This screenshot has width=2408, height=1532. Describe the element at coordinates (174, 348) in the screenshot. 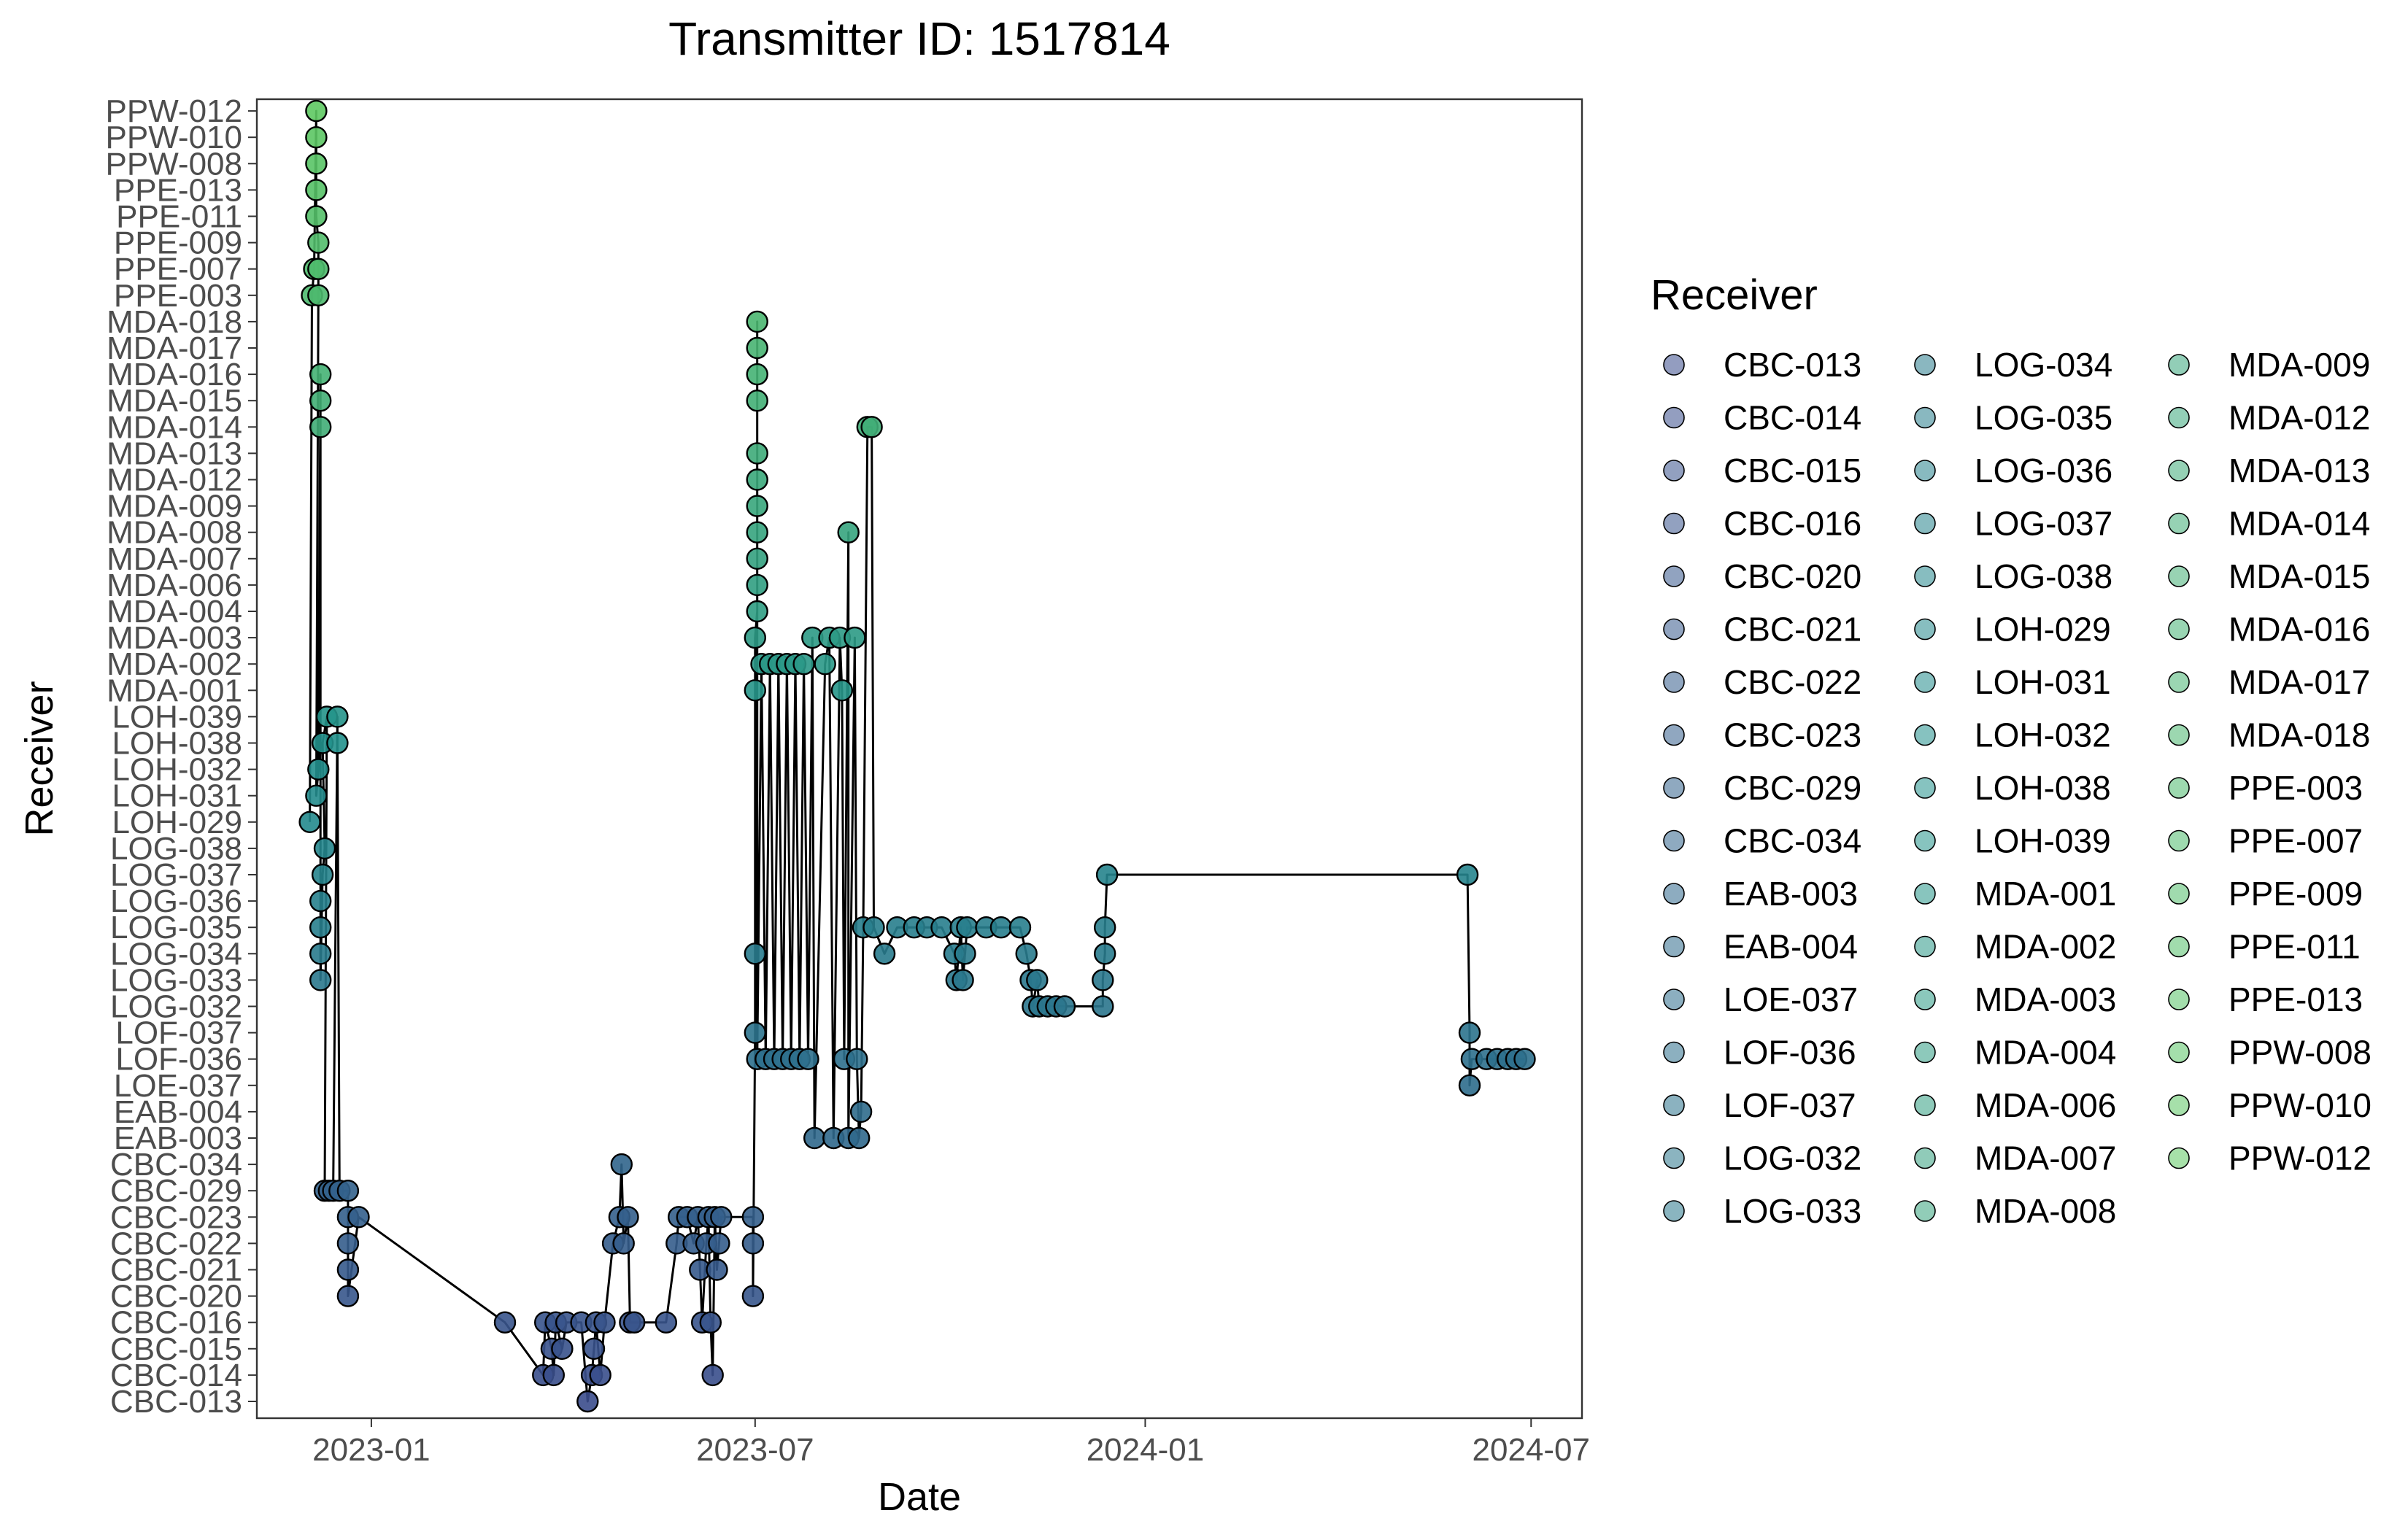

I see `y-tick-label: MDA-017` at that location.